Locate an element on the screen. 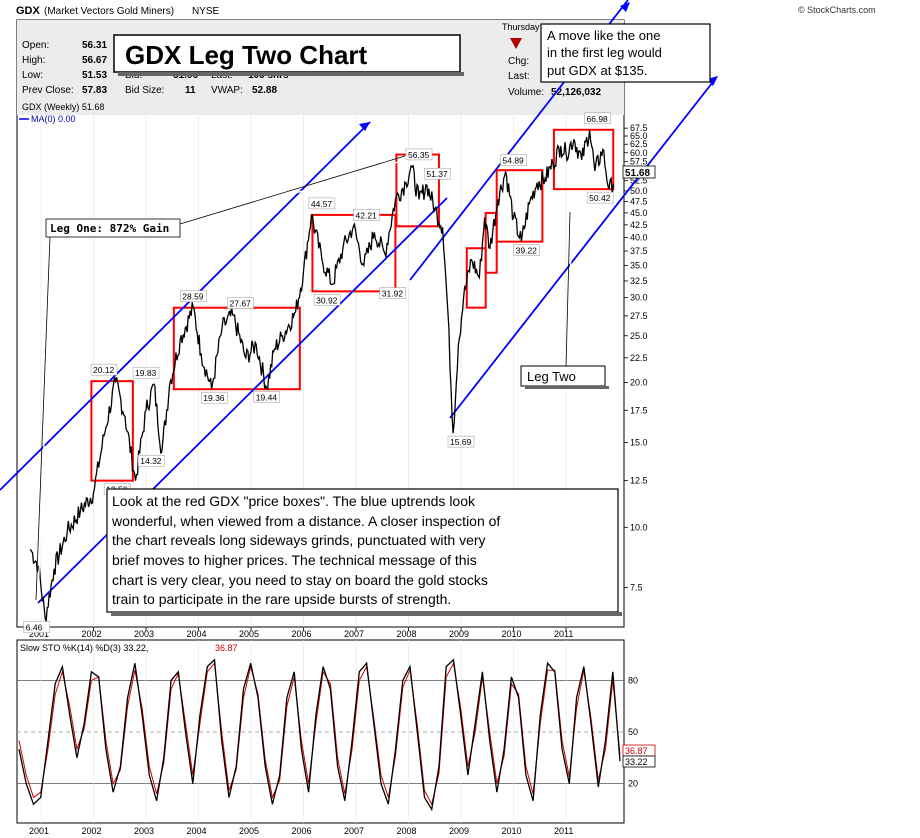 This screenshot has height=838, width=920. x-tick-label: 2010 is located at coordinates (512, 634).